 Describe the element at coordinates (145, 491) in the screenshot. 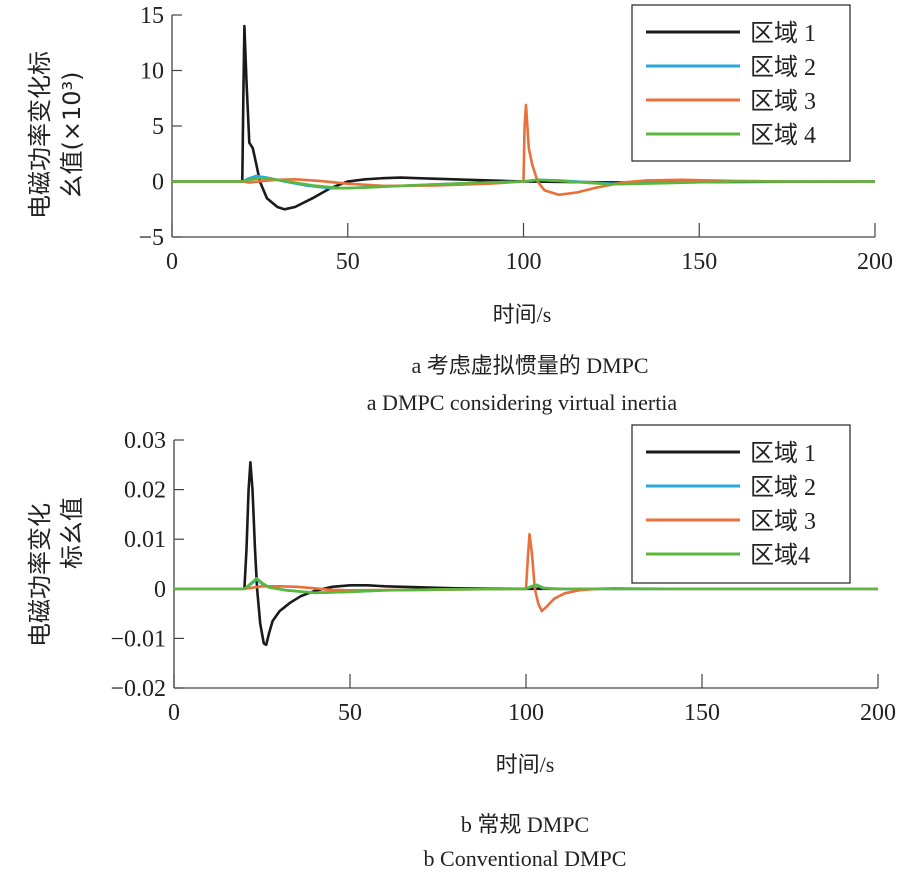

I see `y-tick-label: 0.02` at that location.